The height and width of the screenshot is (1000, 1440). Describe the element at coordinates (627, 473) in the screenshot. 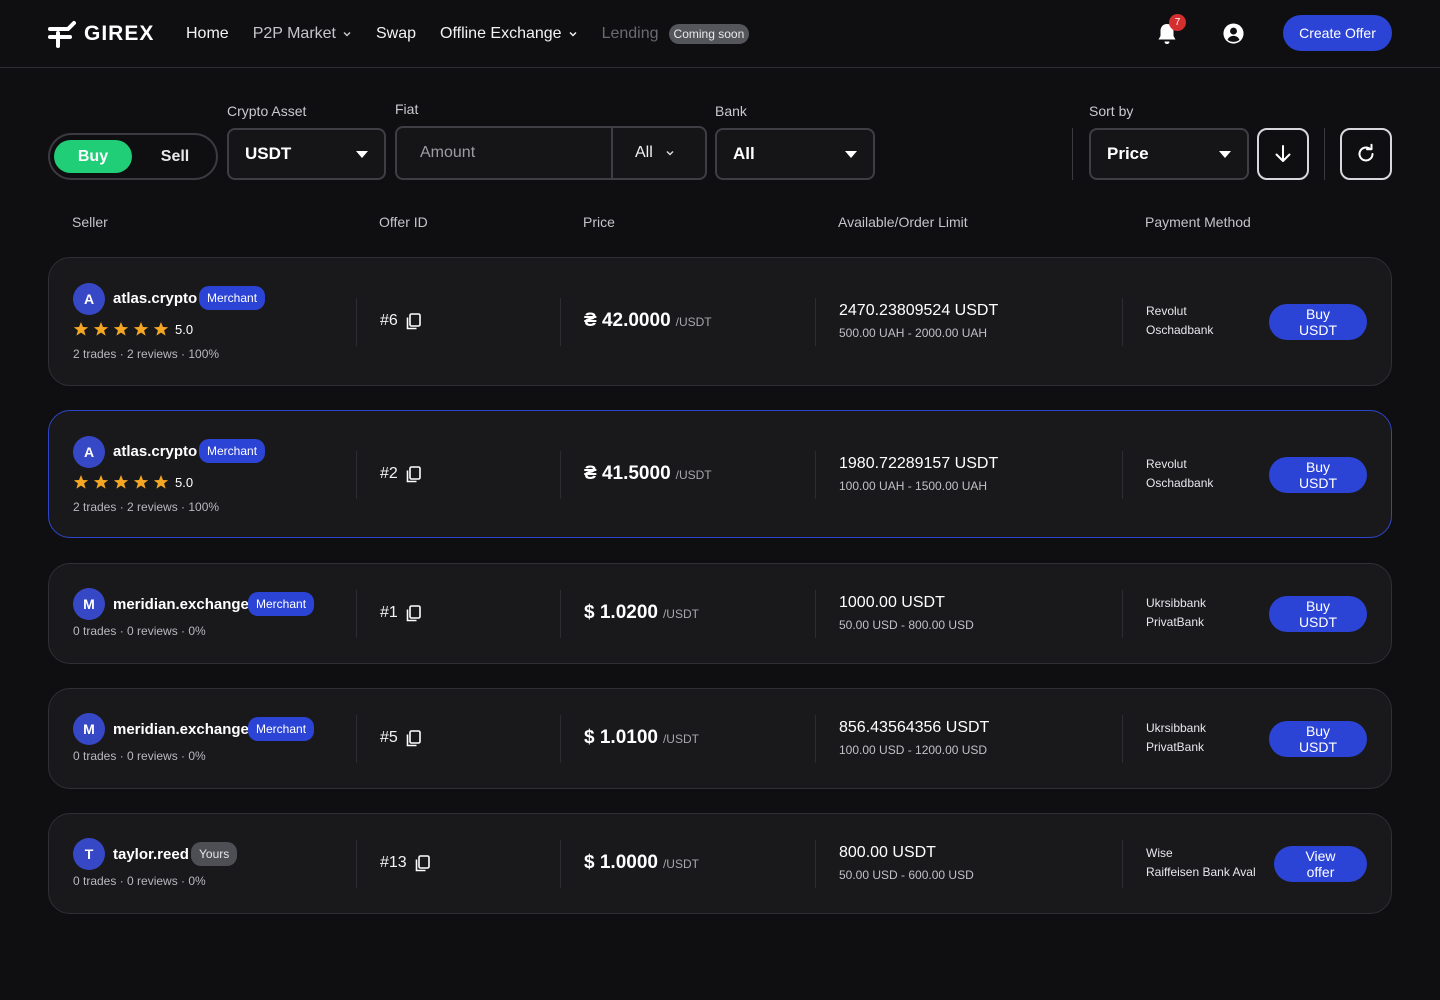

I see `price-value: ₴ 41.5000` at that location.